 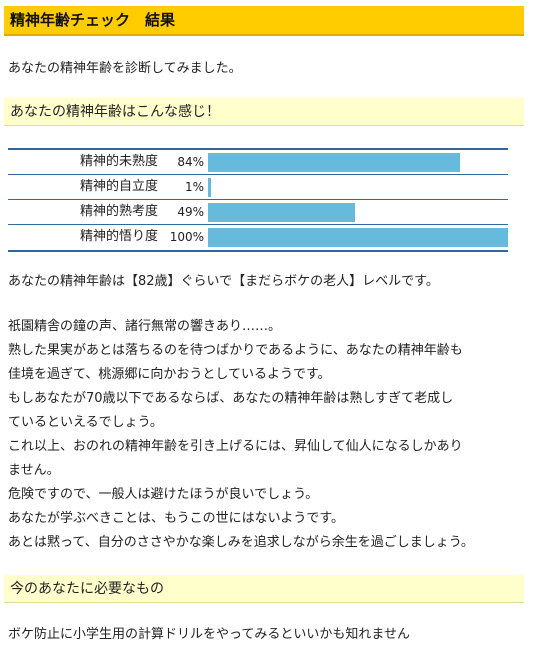 What do you see at coordinates (118, 236) in the screenshot?
I see `score-label: 精神的悟り度` at bounding box center [118, 236].